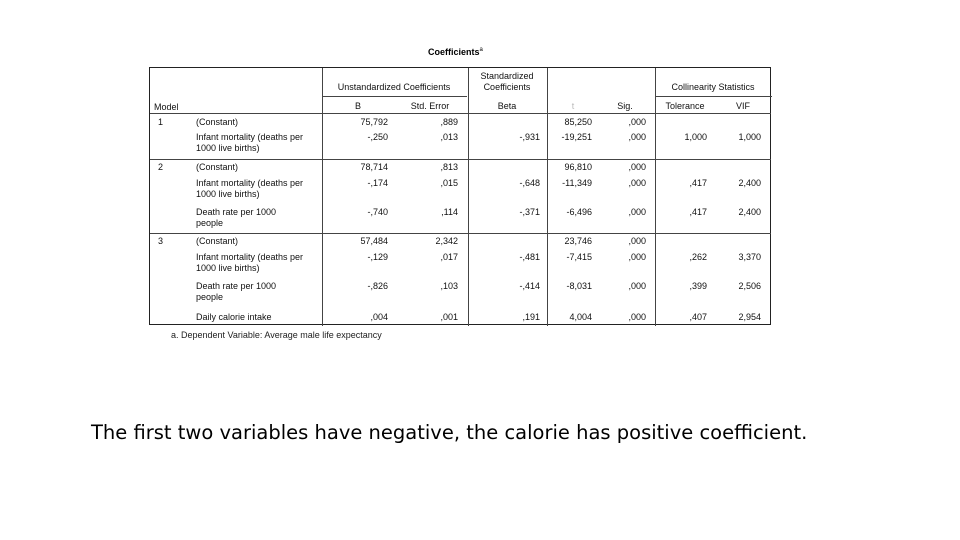  What do you see at coordinates (579, 257) in the screenshot?
I see `cell-t: -7,415` at bounding box center [579, 257].